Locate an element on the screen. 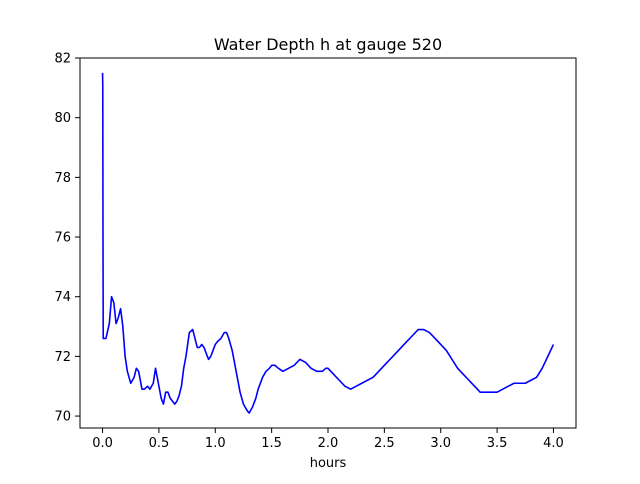 This screenshot has height=484, width=640. y-tick-label: 74 is located at coordinates (62, 297).